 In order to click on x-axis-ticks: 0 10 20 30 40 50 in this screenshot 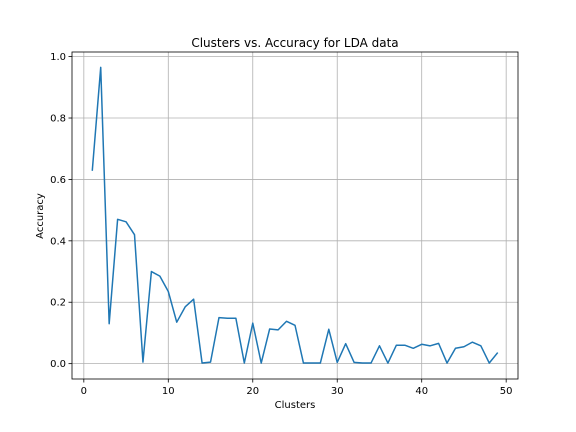, I will do `click(297, 388)`.